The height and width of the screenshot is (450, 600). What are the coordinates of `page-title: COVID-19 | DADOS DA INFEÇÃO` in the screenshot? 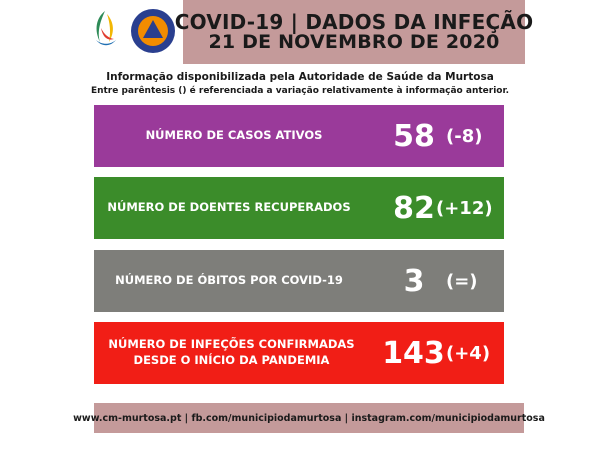 It's located at (354, 21).